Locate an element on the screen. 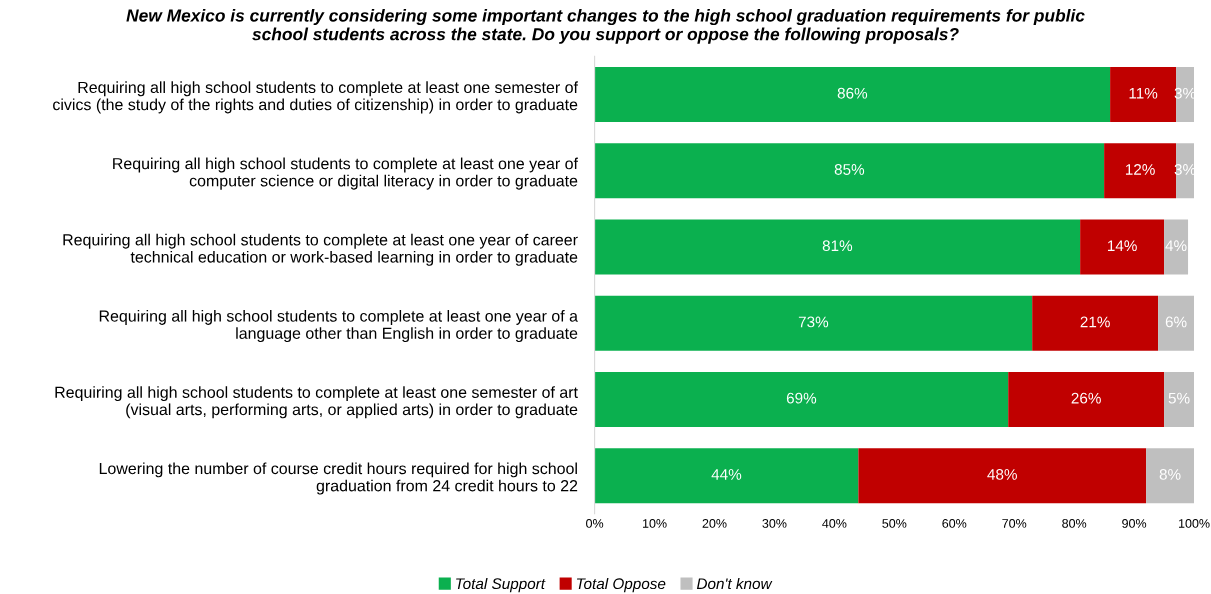  data-label: 26% is located at coordinates (1086, 398).